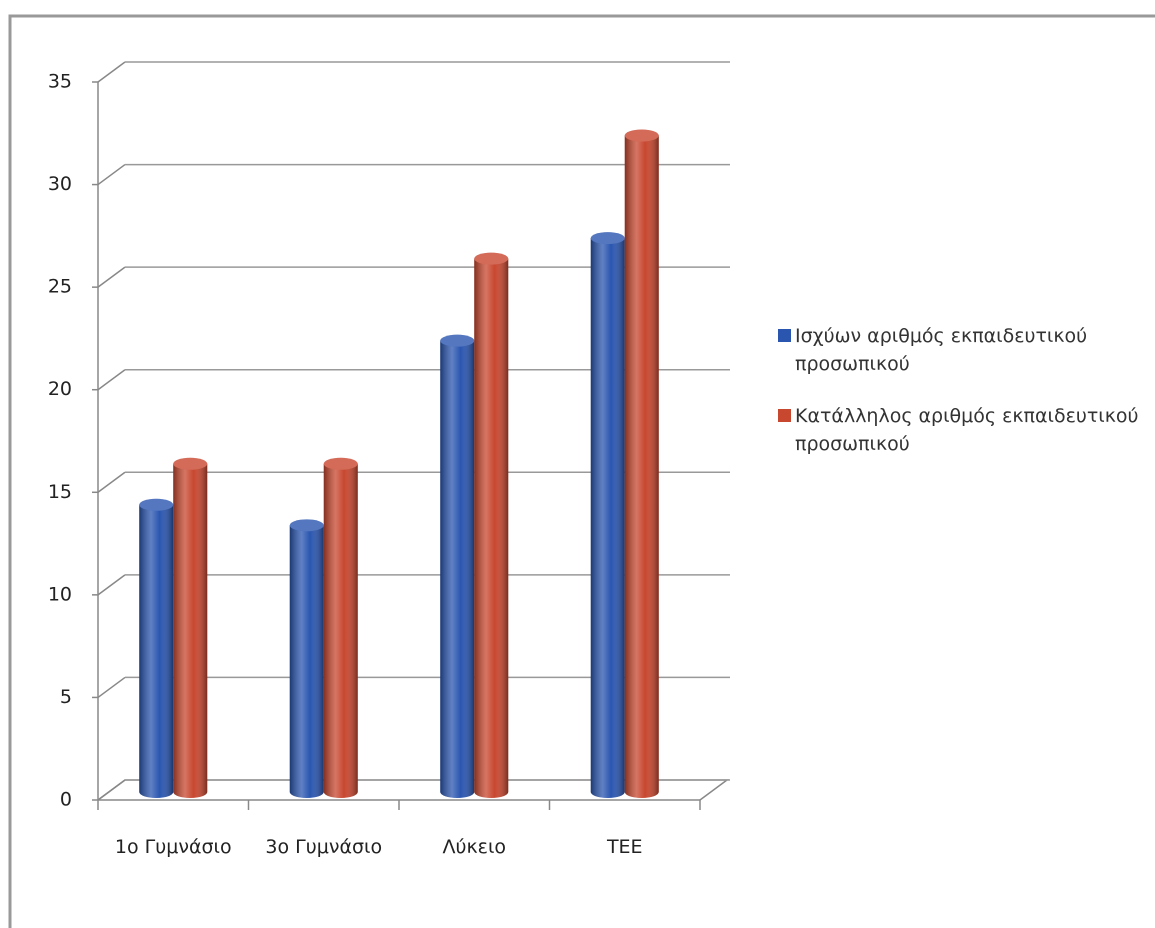 The image size is (1155, 928). What do you see at coordinates (941, 350) in the screenshot?
I see `legend-label: Ισχύων αριθμός εκπαιδευτικού προσωπικού` at bounding box center [941, 350].